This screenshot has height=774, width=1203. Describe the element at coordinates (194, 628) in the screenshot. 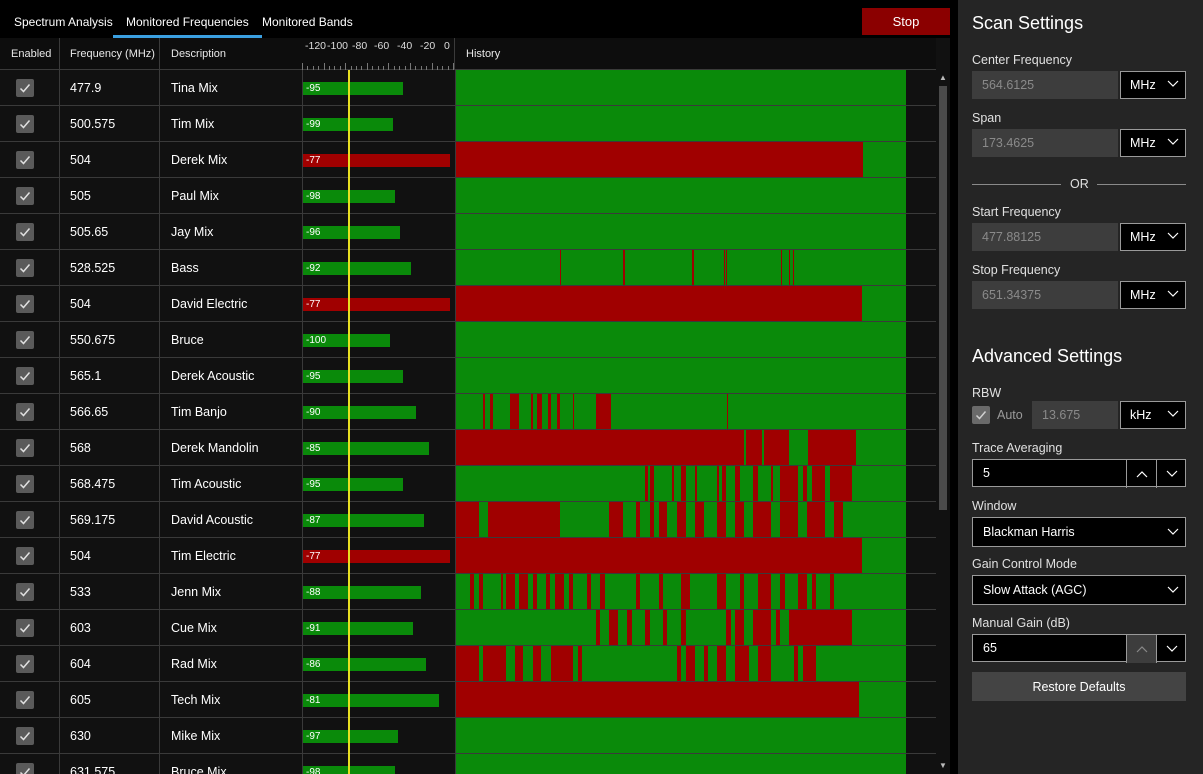

I see `description-cell: Cue Mix` at that location.